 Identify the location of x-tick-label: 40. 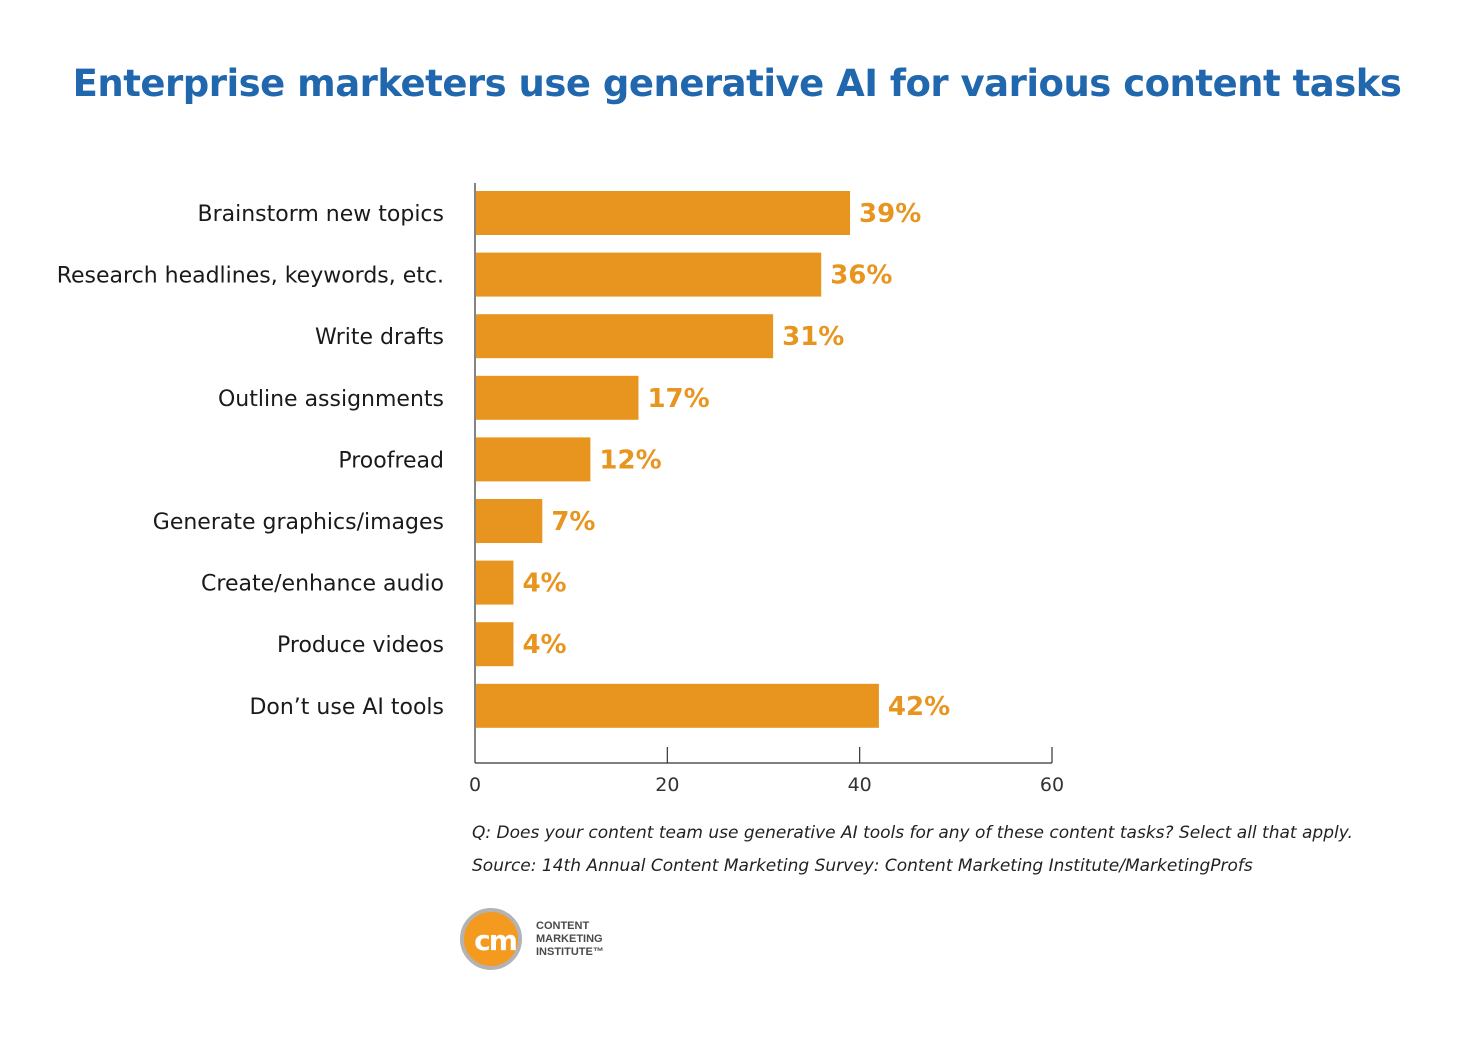
(860, 785).